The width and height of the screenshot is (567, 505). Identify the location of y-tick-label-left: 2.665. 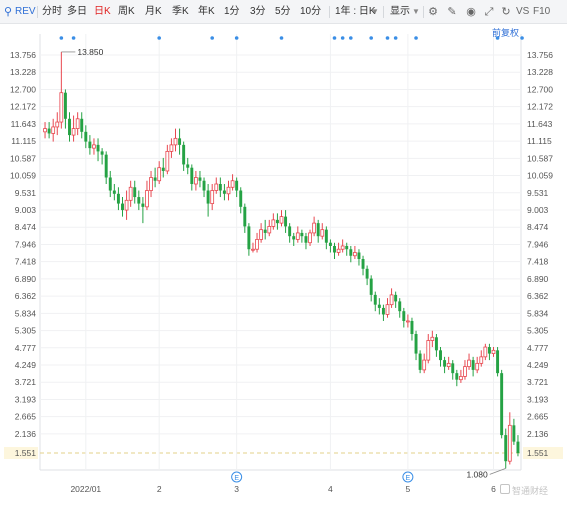
(26, 417).